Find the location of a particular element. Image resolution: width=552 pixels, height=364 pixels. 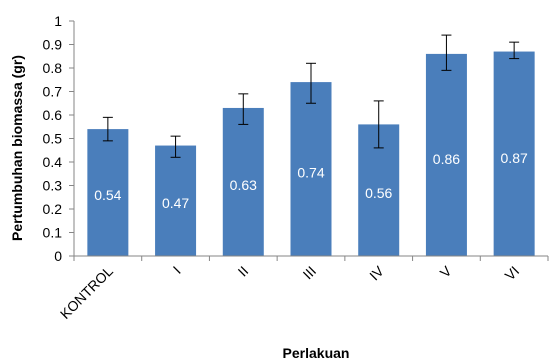

bar-v is located at coordinates (446, 155).